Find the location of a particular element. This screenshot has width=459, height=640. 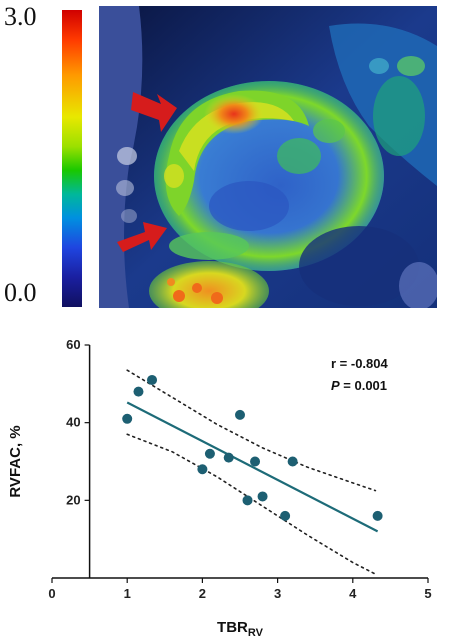

y-tick-label: 60 is located at coordinates (73, 344).